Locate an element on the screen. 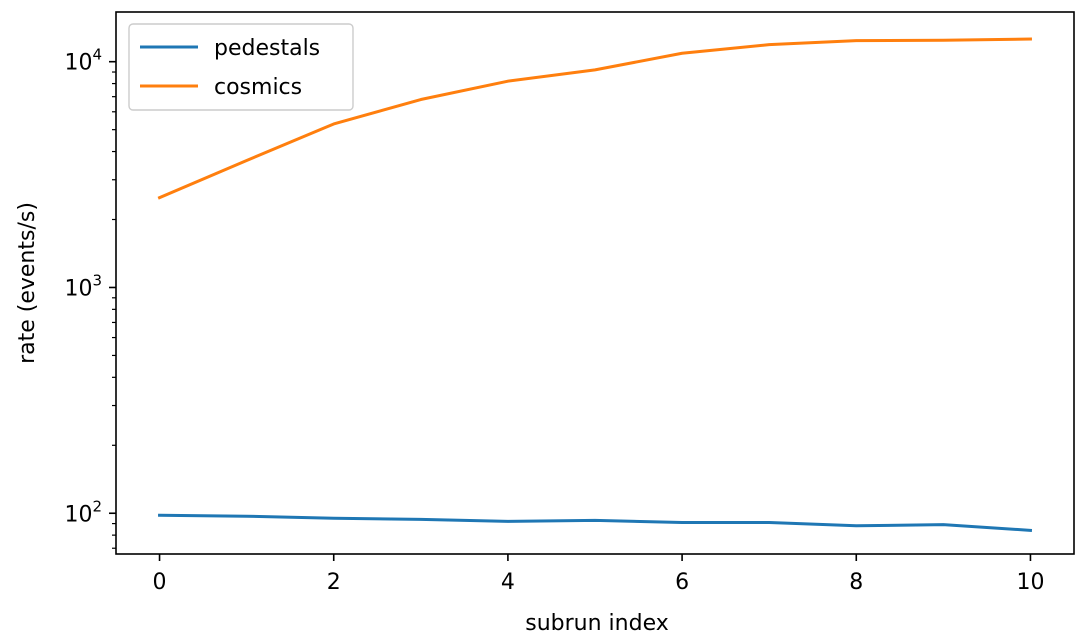 Image resolution: width=1076 pixels, height=638 pixels. y-tick-label-exponent: 4 is located at coordinates (97, 55).